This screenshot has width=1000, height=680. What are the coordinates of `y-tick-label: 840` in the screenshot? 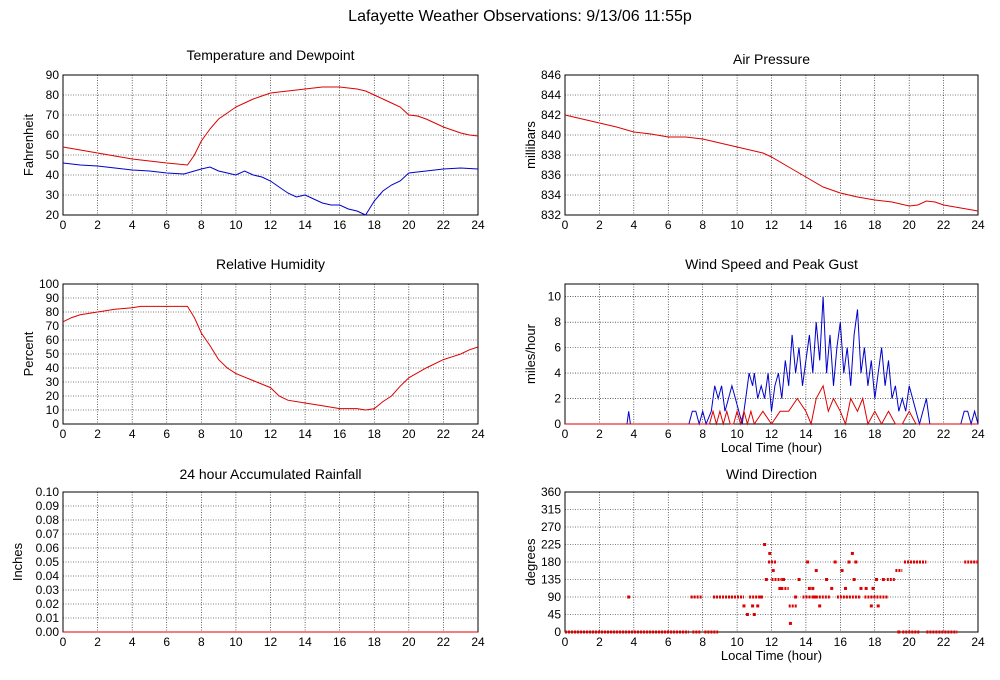 It's located at (551, 135).